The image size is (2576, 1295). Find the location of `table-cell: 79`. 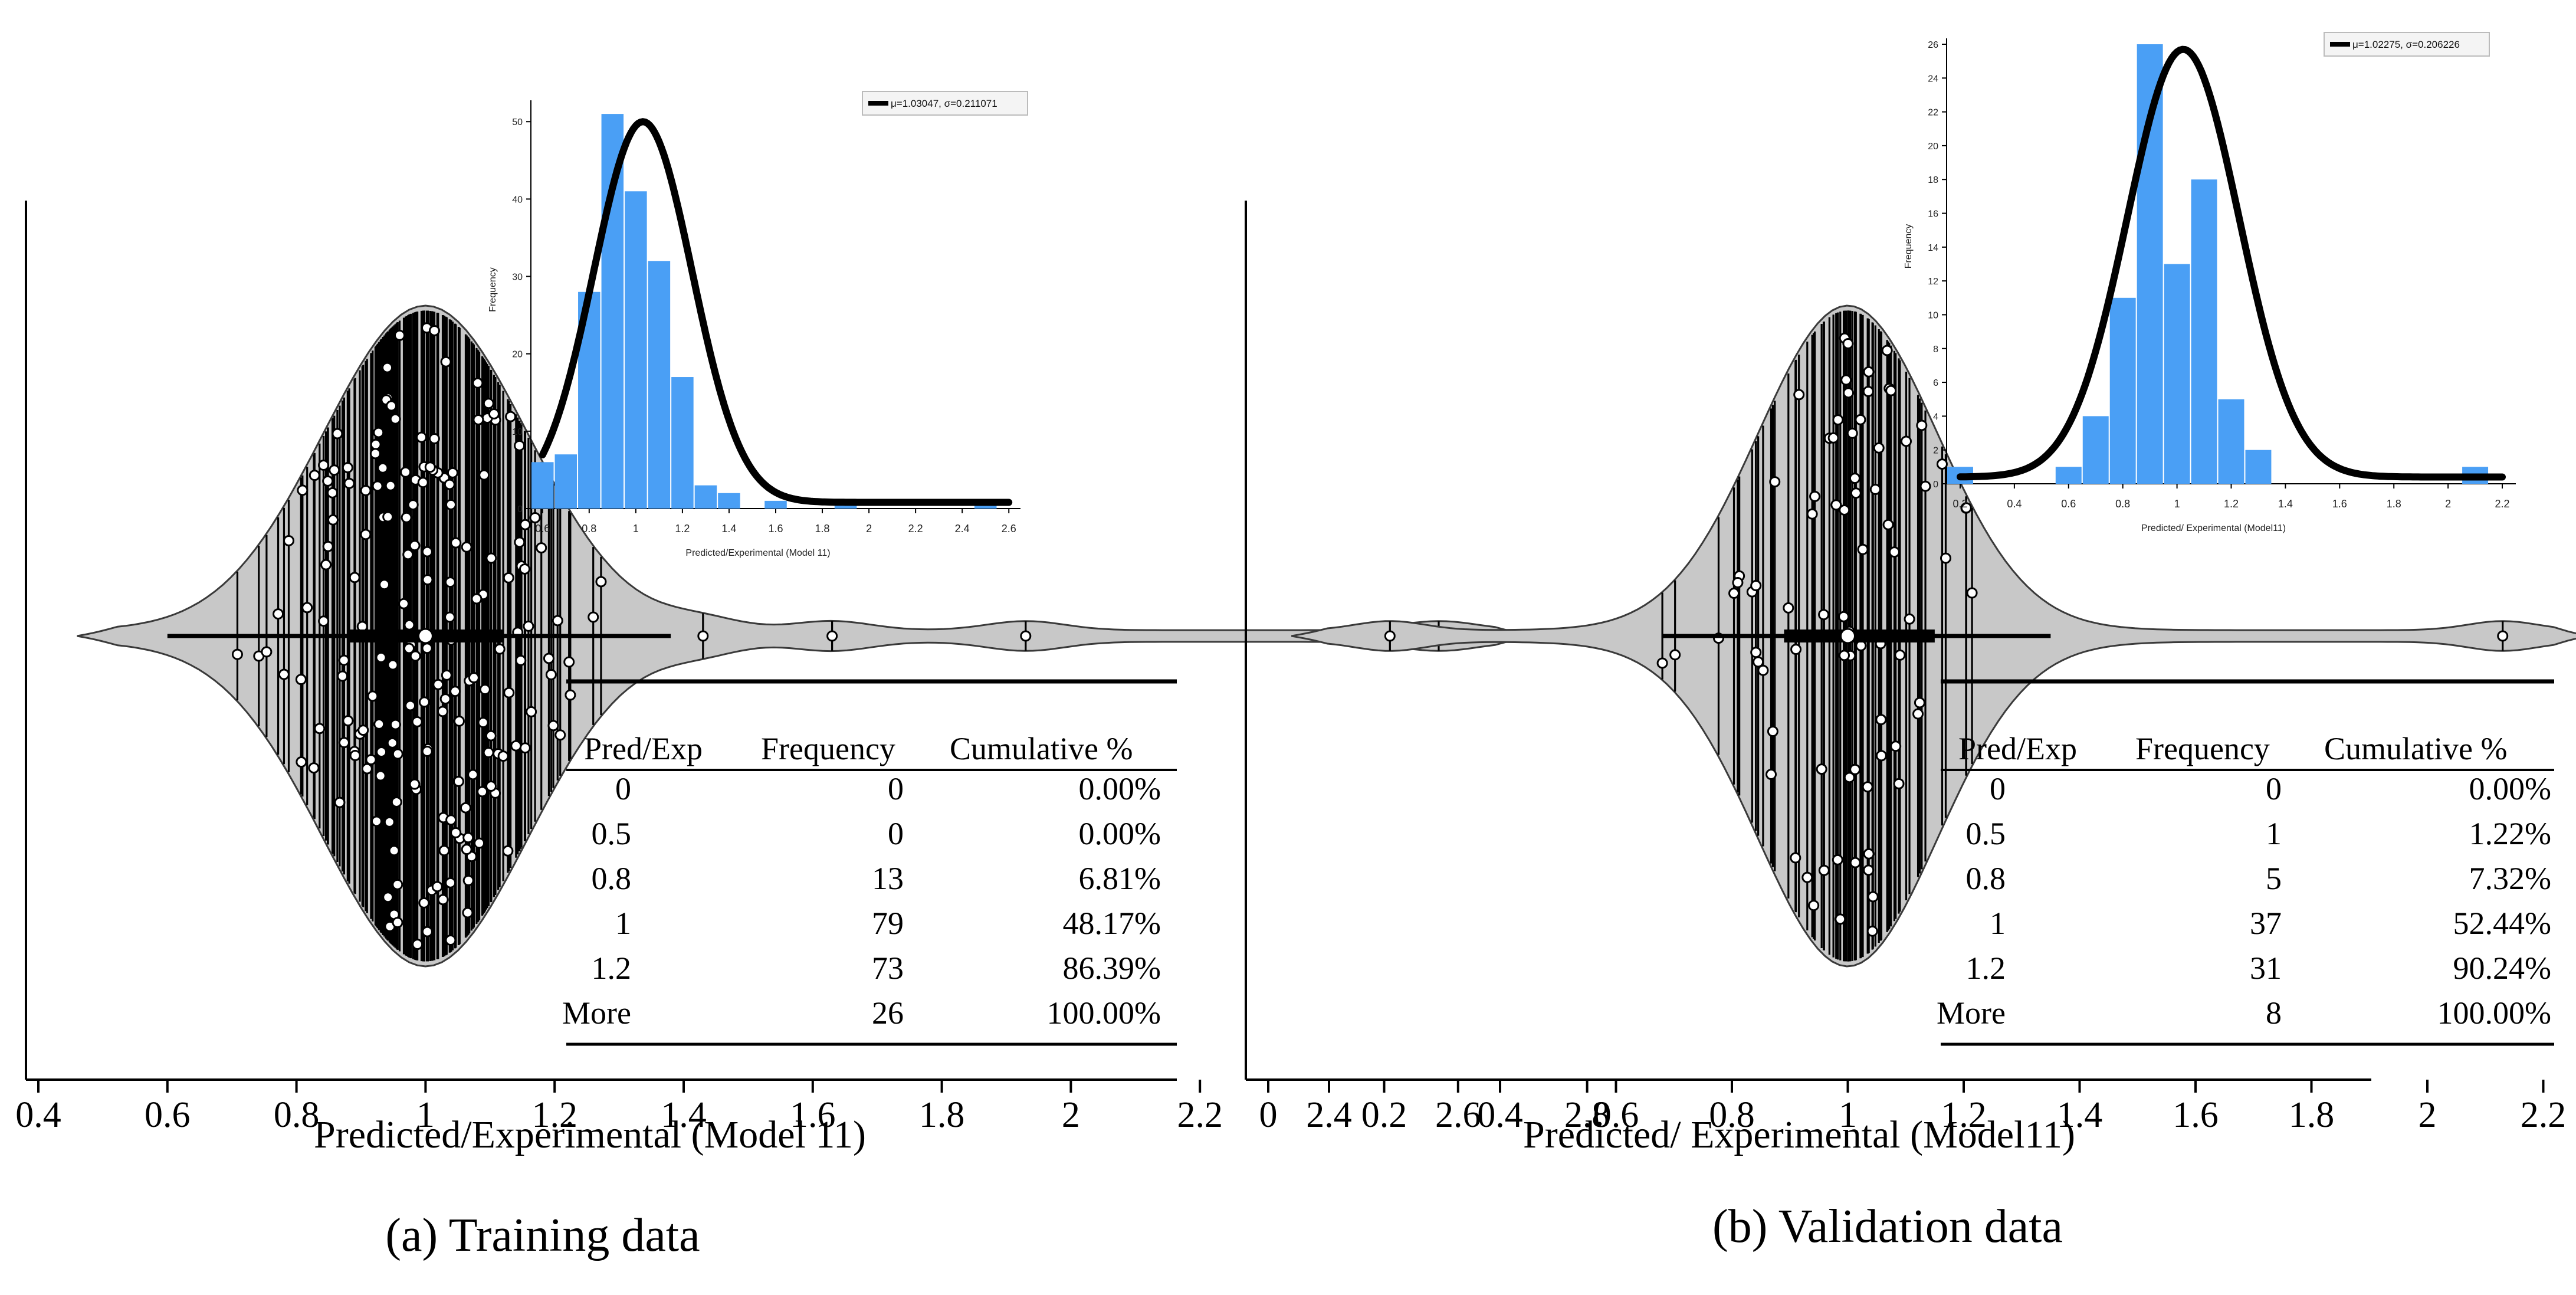

table-cell: 79 is located at coordinates (888, 923).